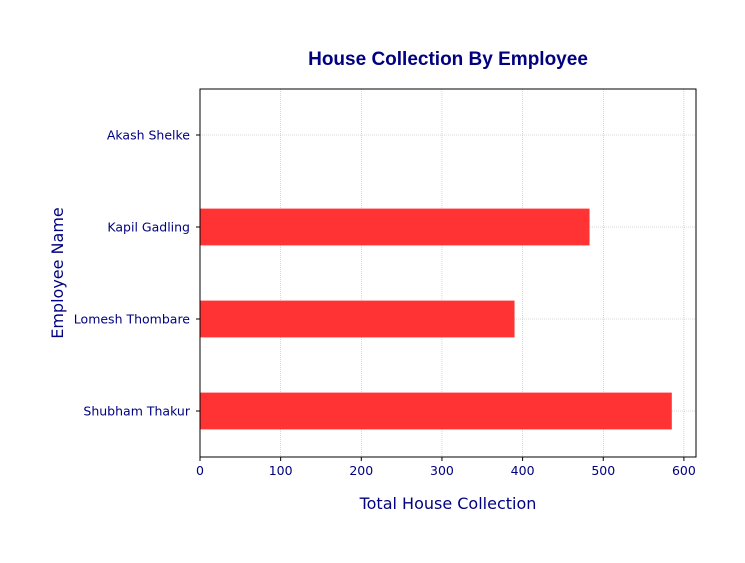  I want to click on y-tick-label: Kapil Gadling, so click(148, 227).